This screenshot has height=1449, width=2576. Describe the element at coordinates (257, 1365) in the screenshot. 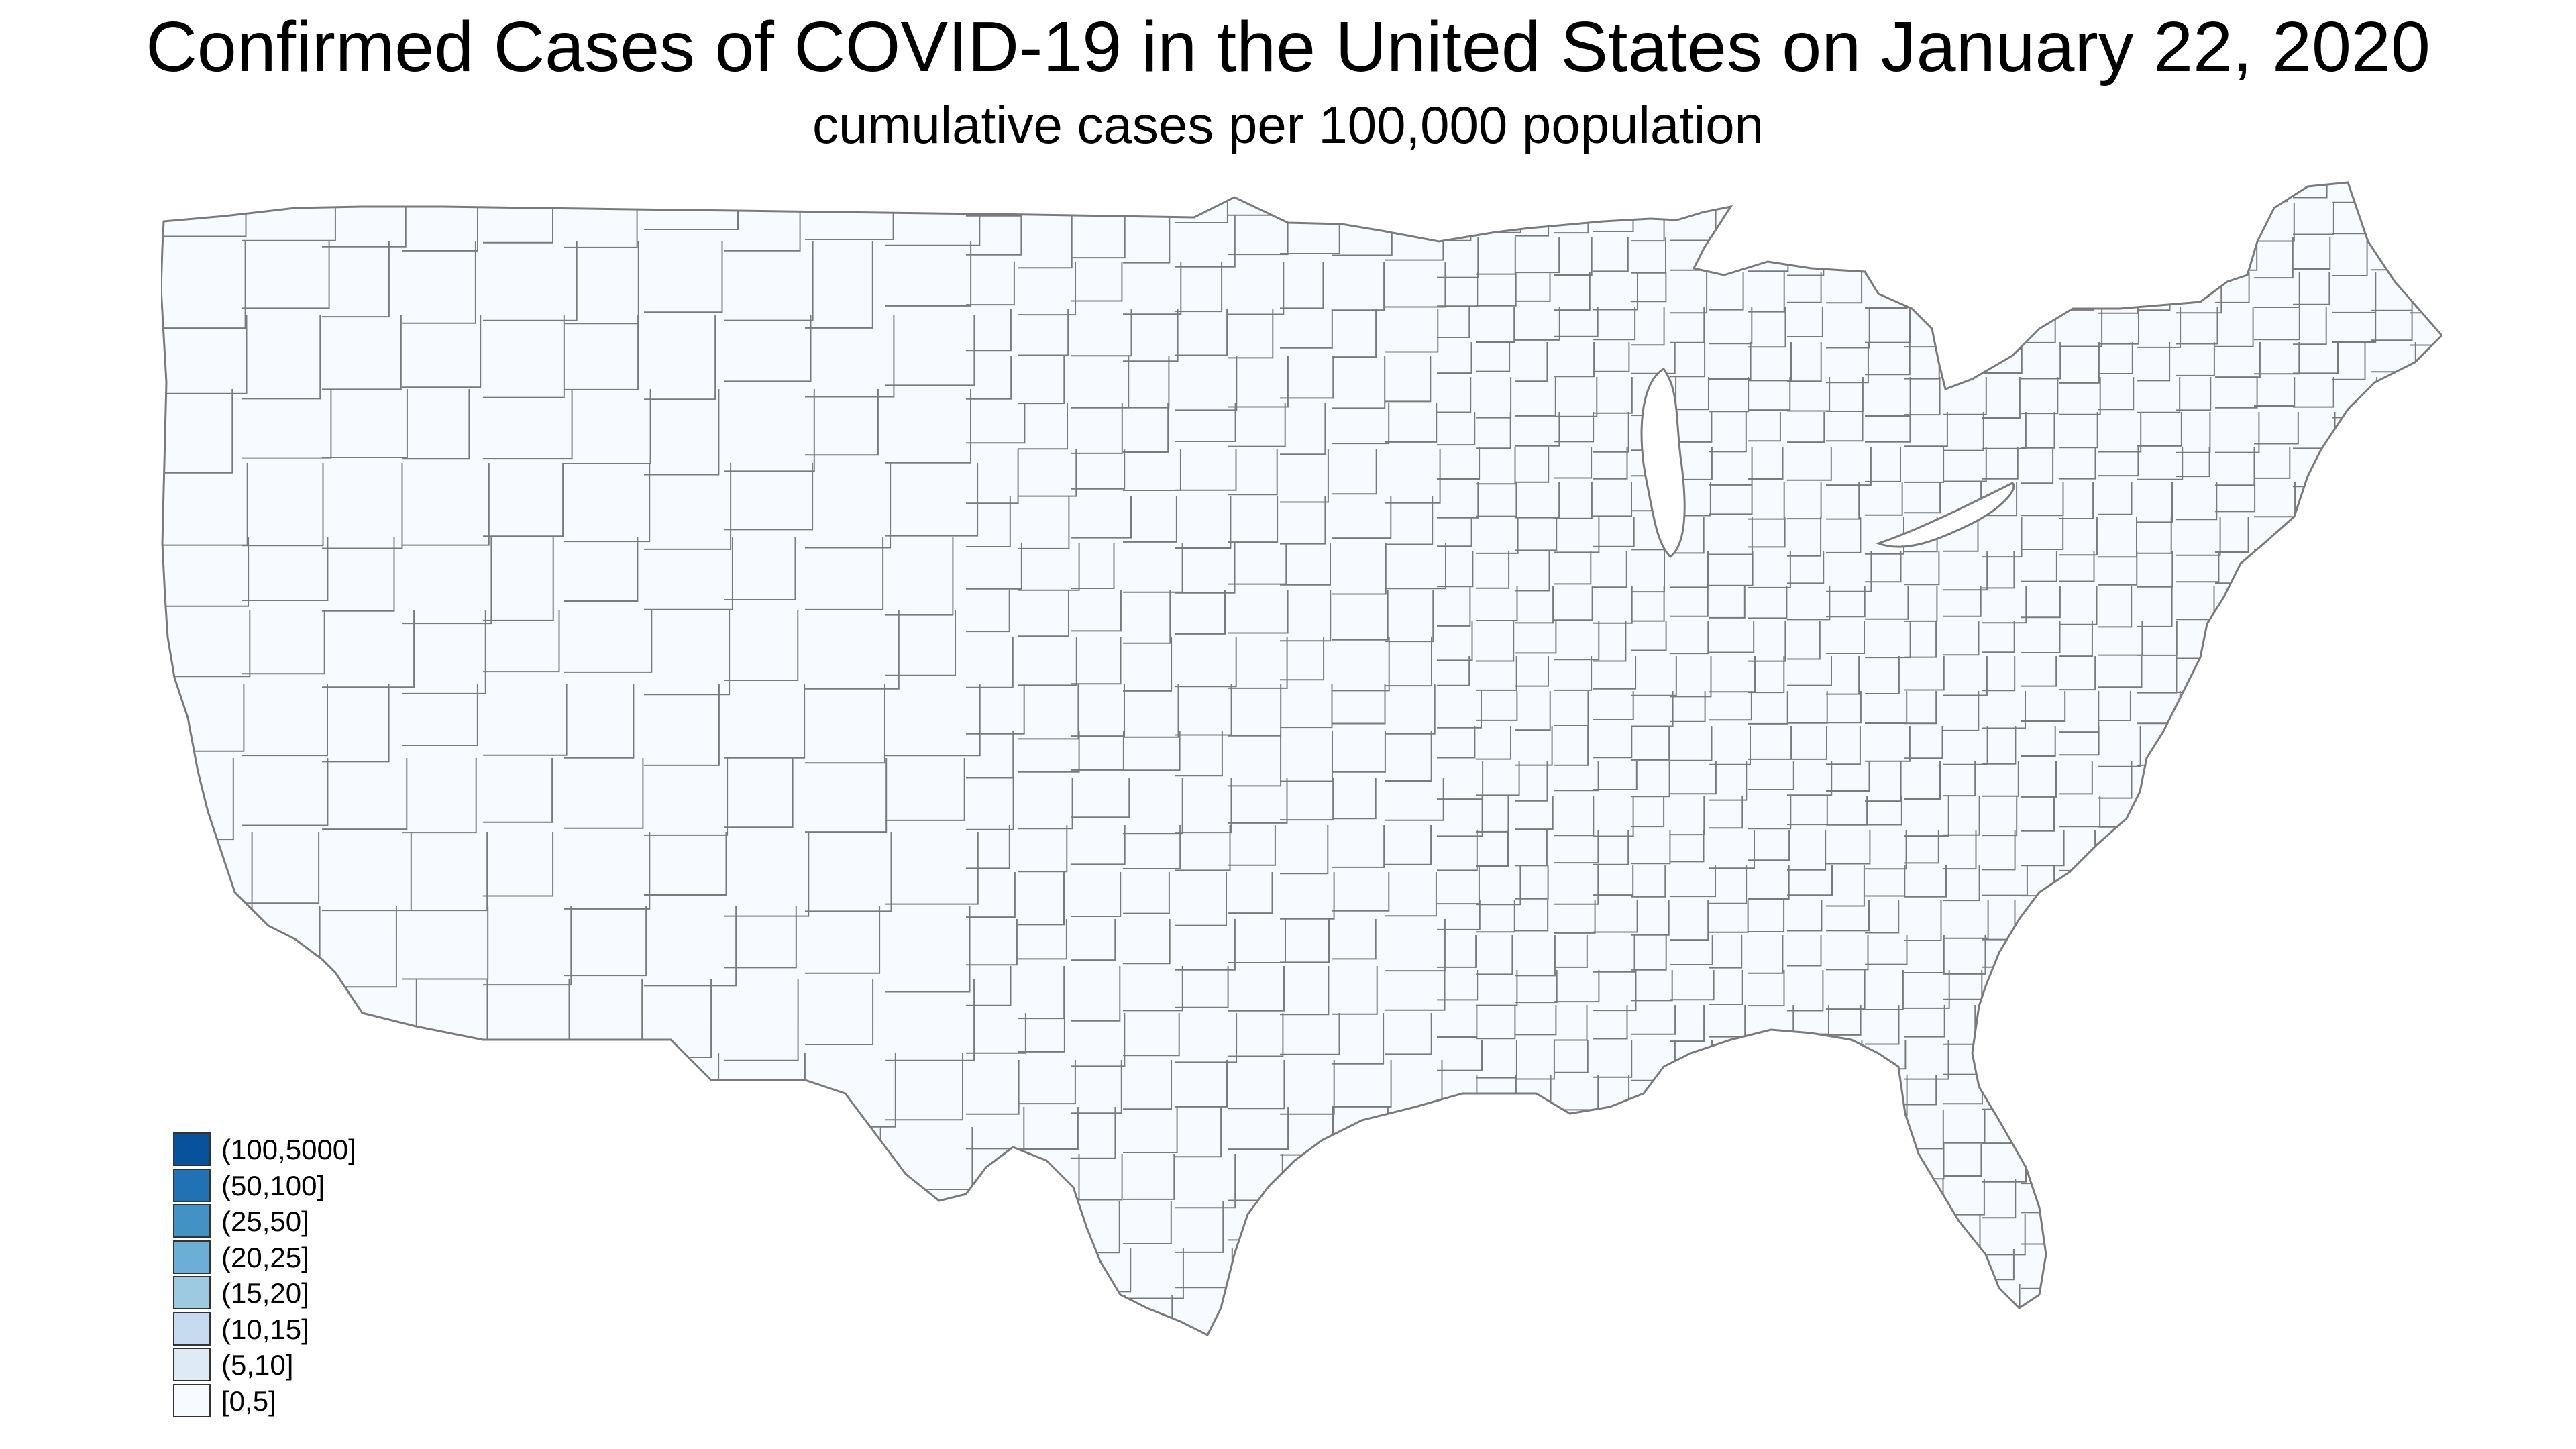

I see `legend-label: (5,10]` at that location.